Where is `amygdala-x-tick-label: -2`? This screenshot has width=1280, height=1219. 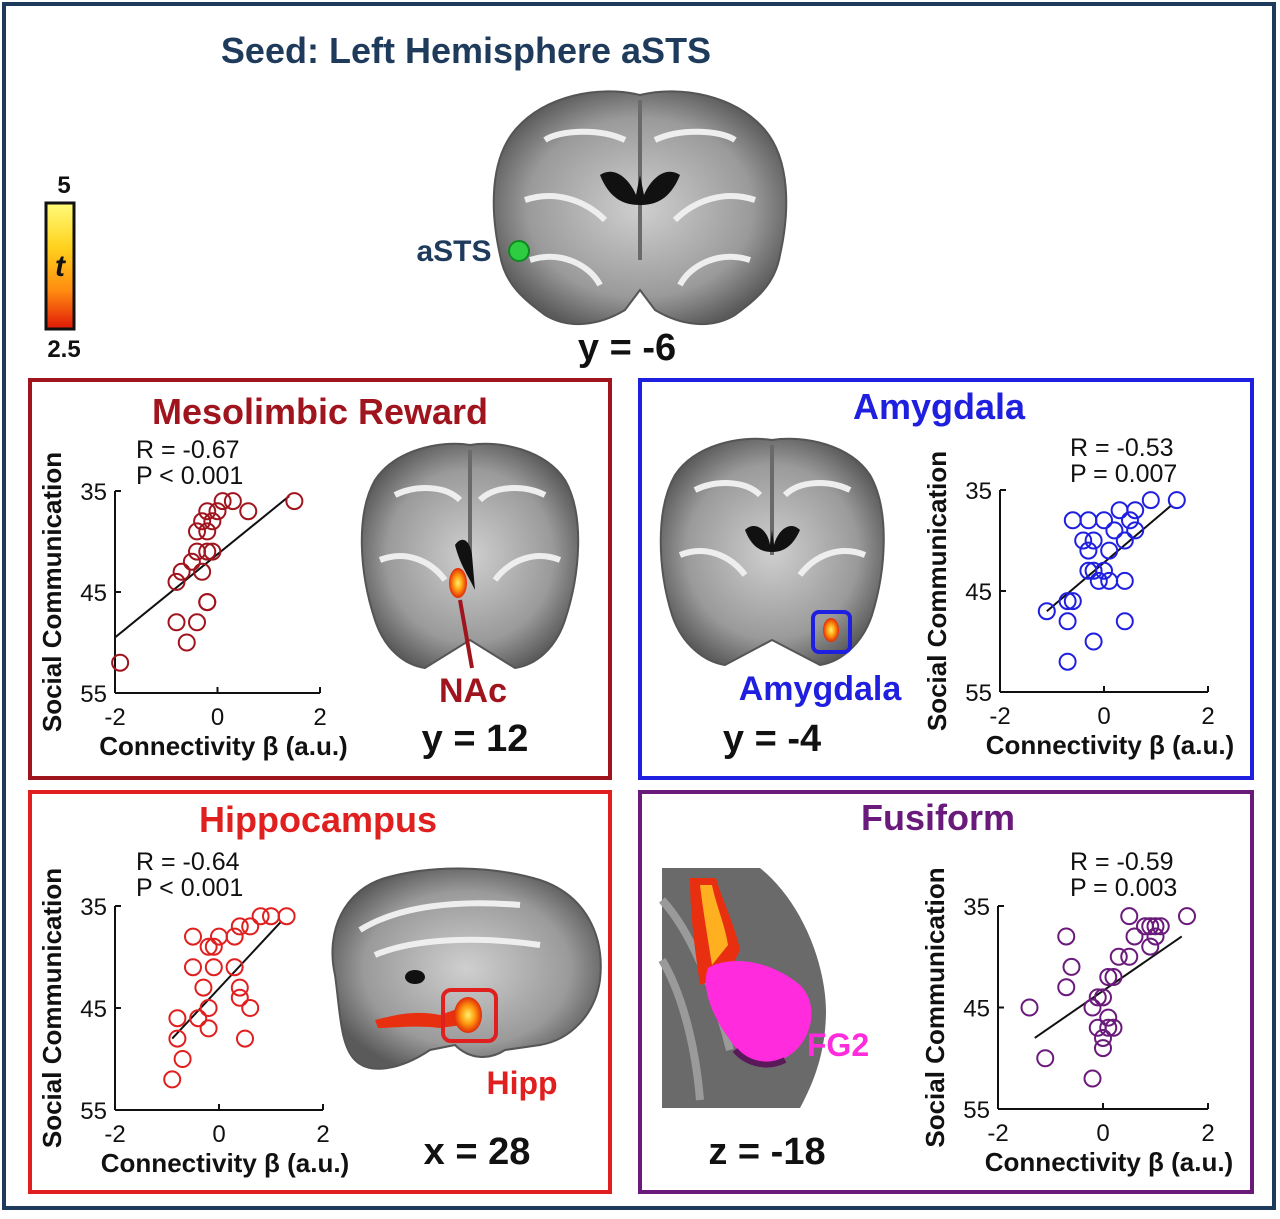 amygdala-x-tick-label: -2 is located at coordinates (999, 716).